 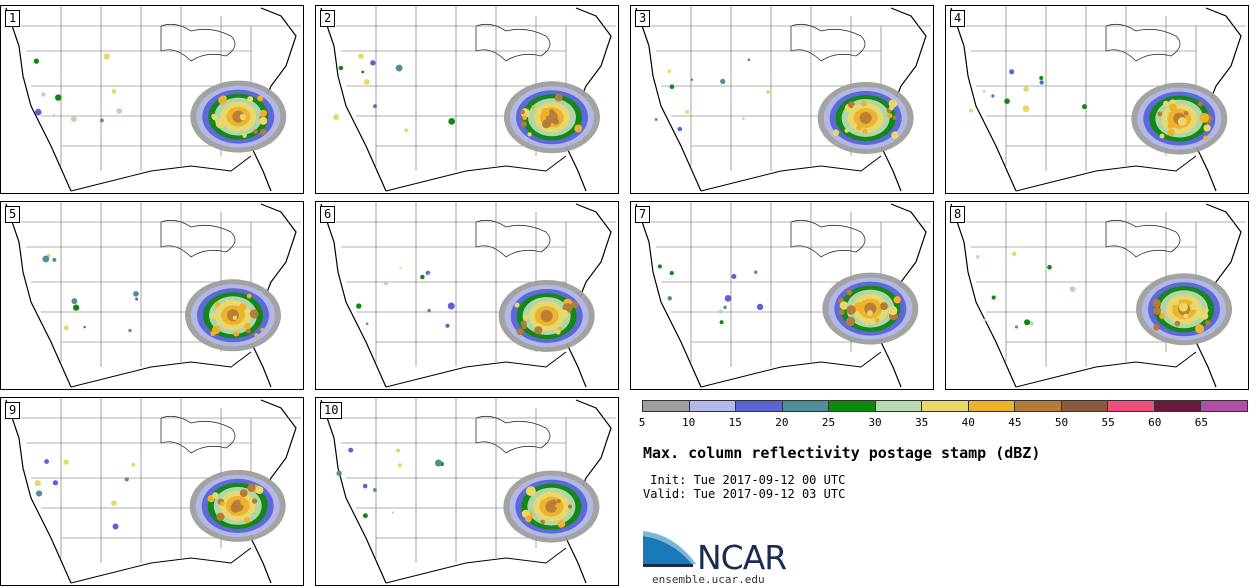 What do you see at coordinates (782, 422) in the screenshot?
I see `colorbar-tick-label: 20` at bounding box center [782, 422].